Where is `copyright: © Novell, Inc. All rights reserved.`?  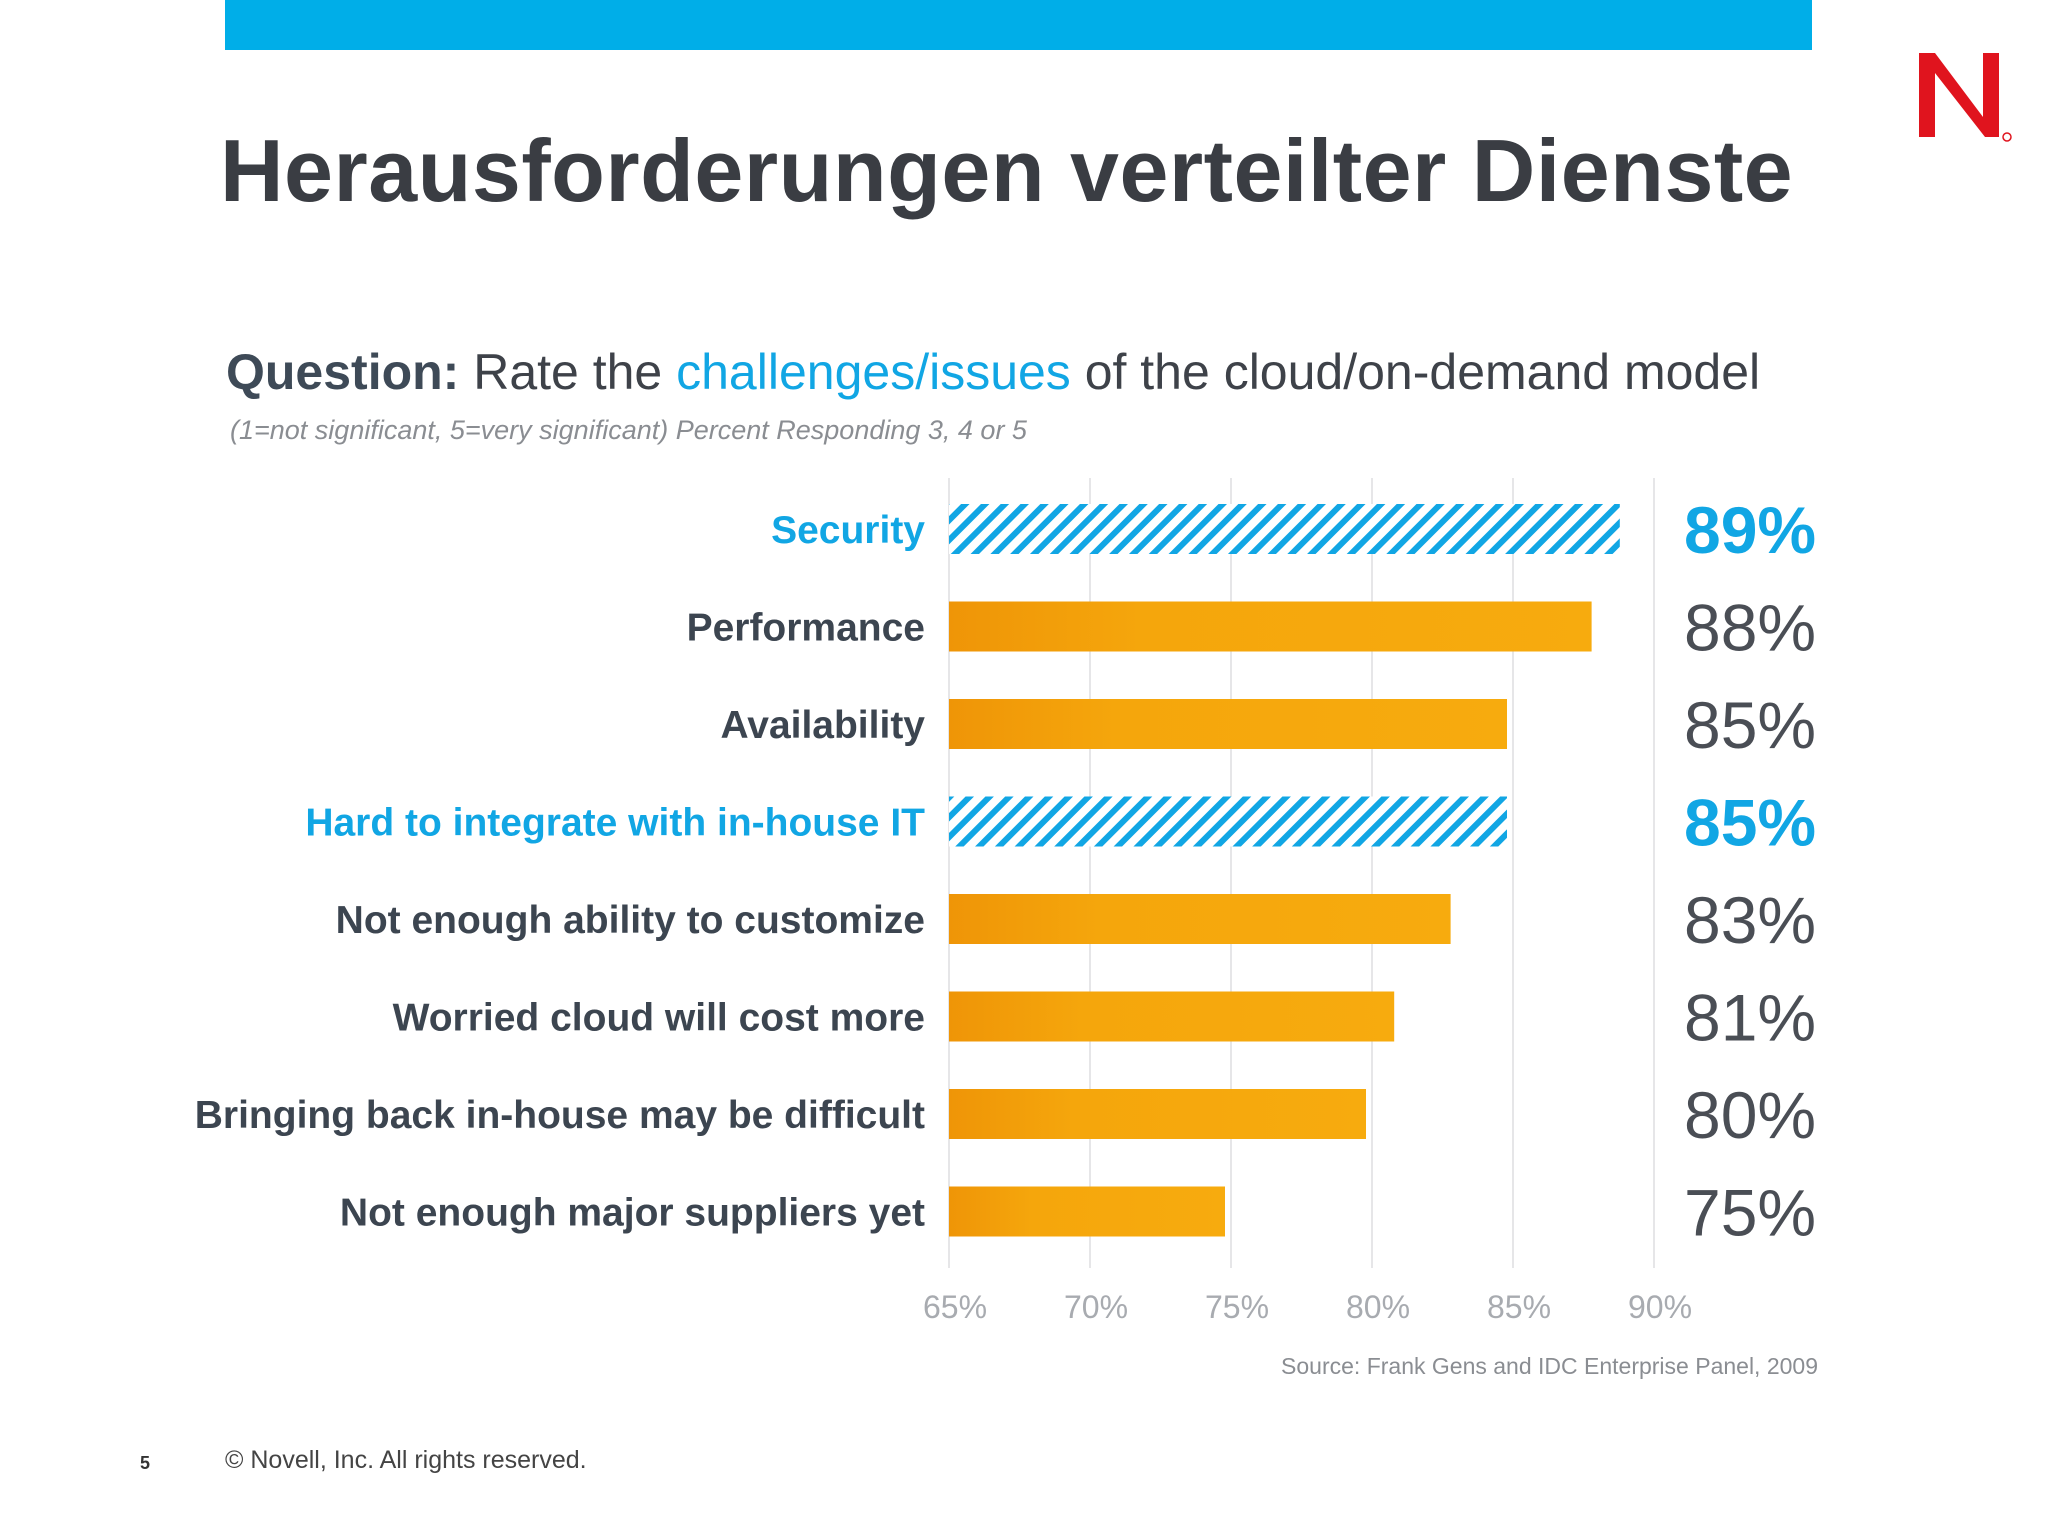 copyright: © Novell, Inc. All rights reserved. is located at coordinates (406, 1460).